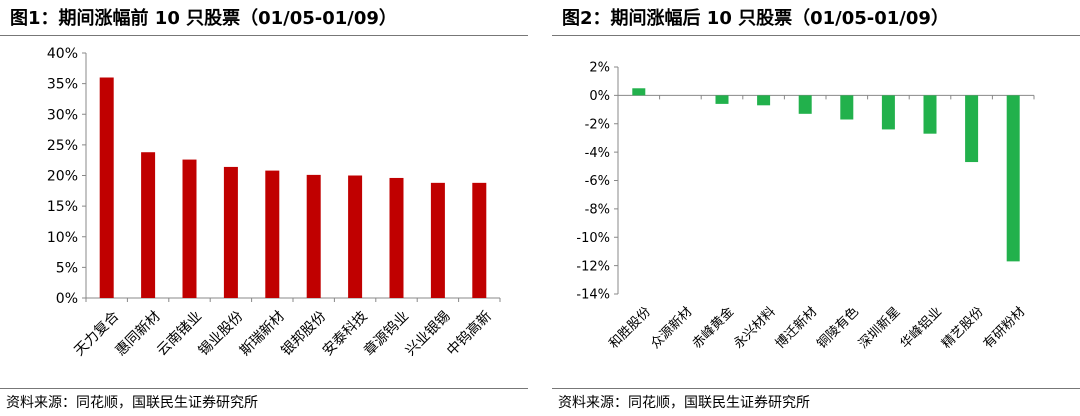 The image size is (1080, 416). Describe the element at coordinates (428, 333) in the screenshot. I see `x-category-label: 兴业银锡` at that location.